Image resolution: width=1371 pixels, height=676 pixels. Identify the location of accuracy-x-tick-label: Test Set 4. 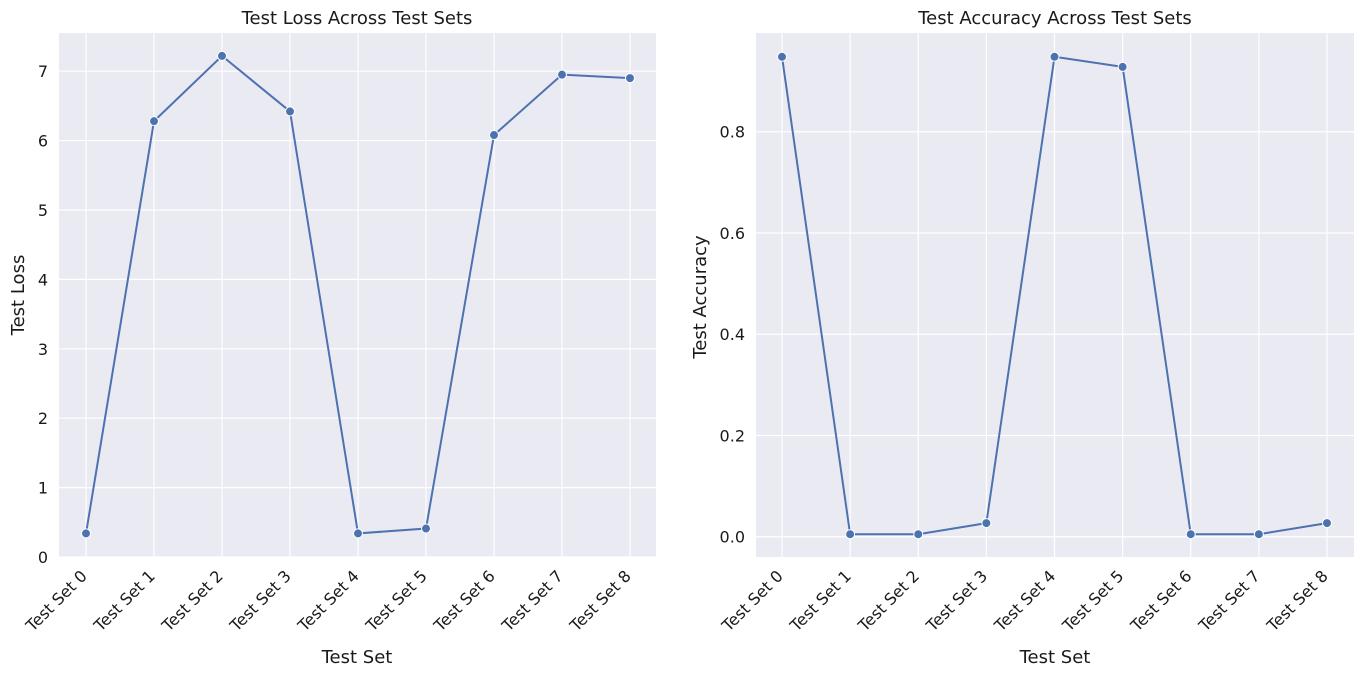
(1024, 600).